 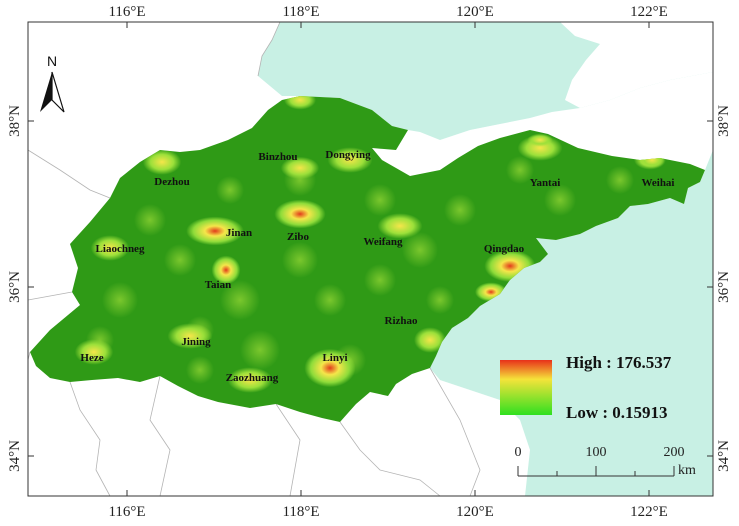 What do you see at coordinates (596, 452) in the screenshot?
I see `scale-tick-100: 100` at bounding box center [596, 452].